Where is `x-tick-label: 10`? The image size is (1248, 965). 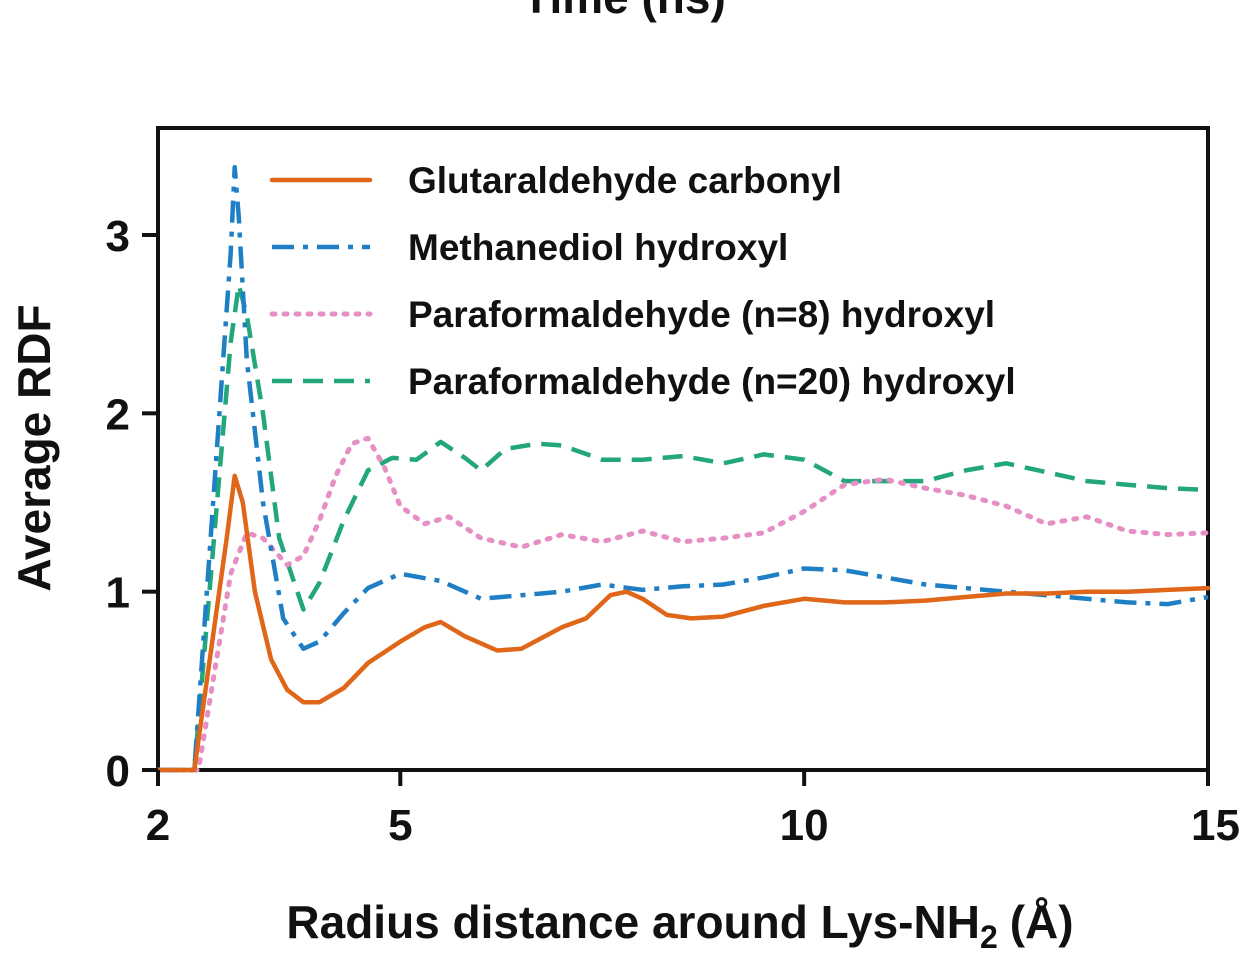
x-tick-label: 10 is located at coordinates (804, 825).